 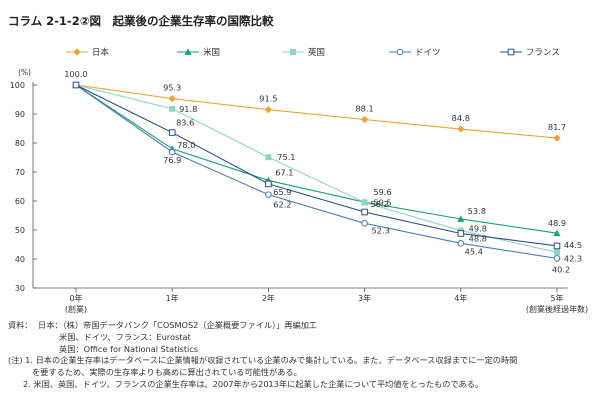 What do you see at coordinates (178, 325) in the screenshot?
I see `source-text: 日本：（株）帝国データバンク「COSMOS2（企業概要ファイル）」再編加工` at bounding box center [178, 325].